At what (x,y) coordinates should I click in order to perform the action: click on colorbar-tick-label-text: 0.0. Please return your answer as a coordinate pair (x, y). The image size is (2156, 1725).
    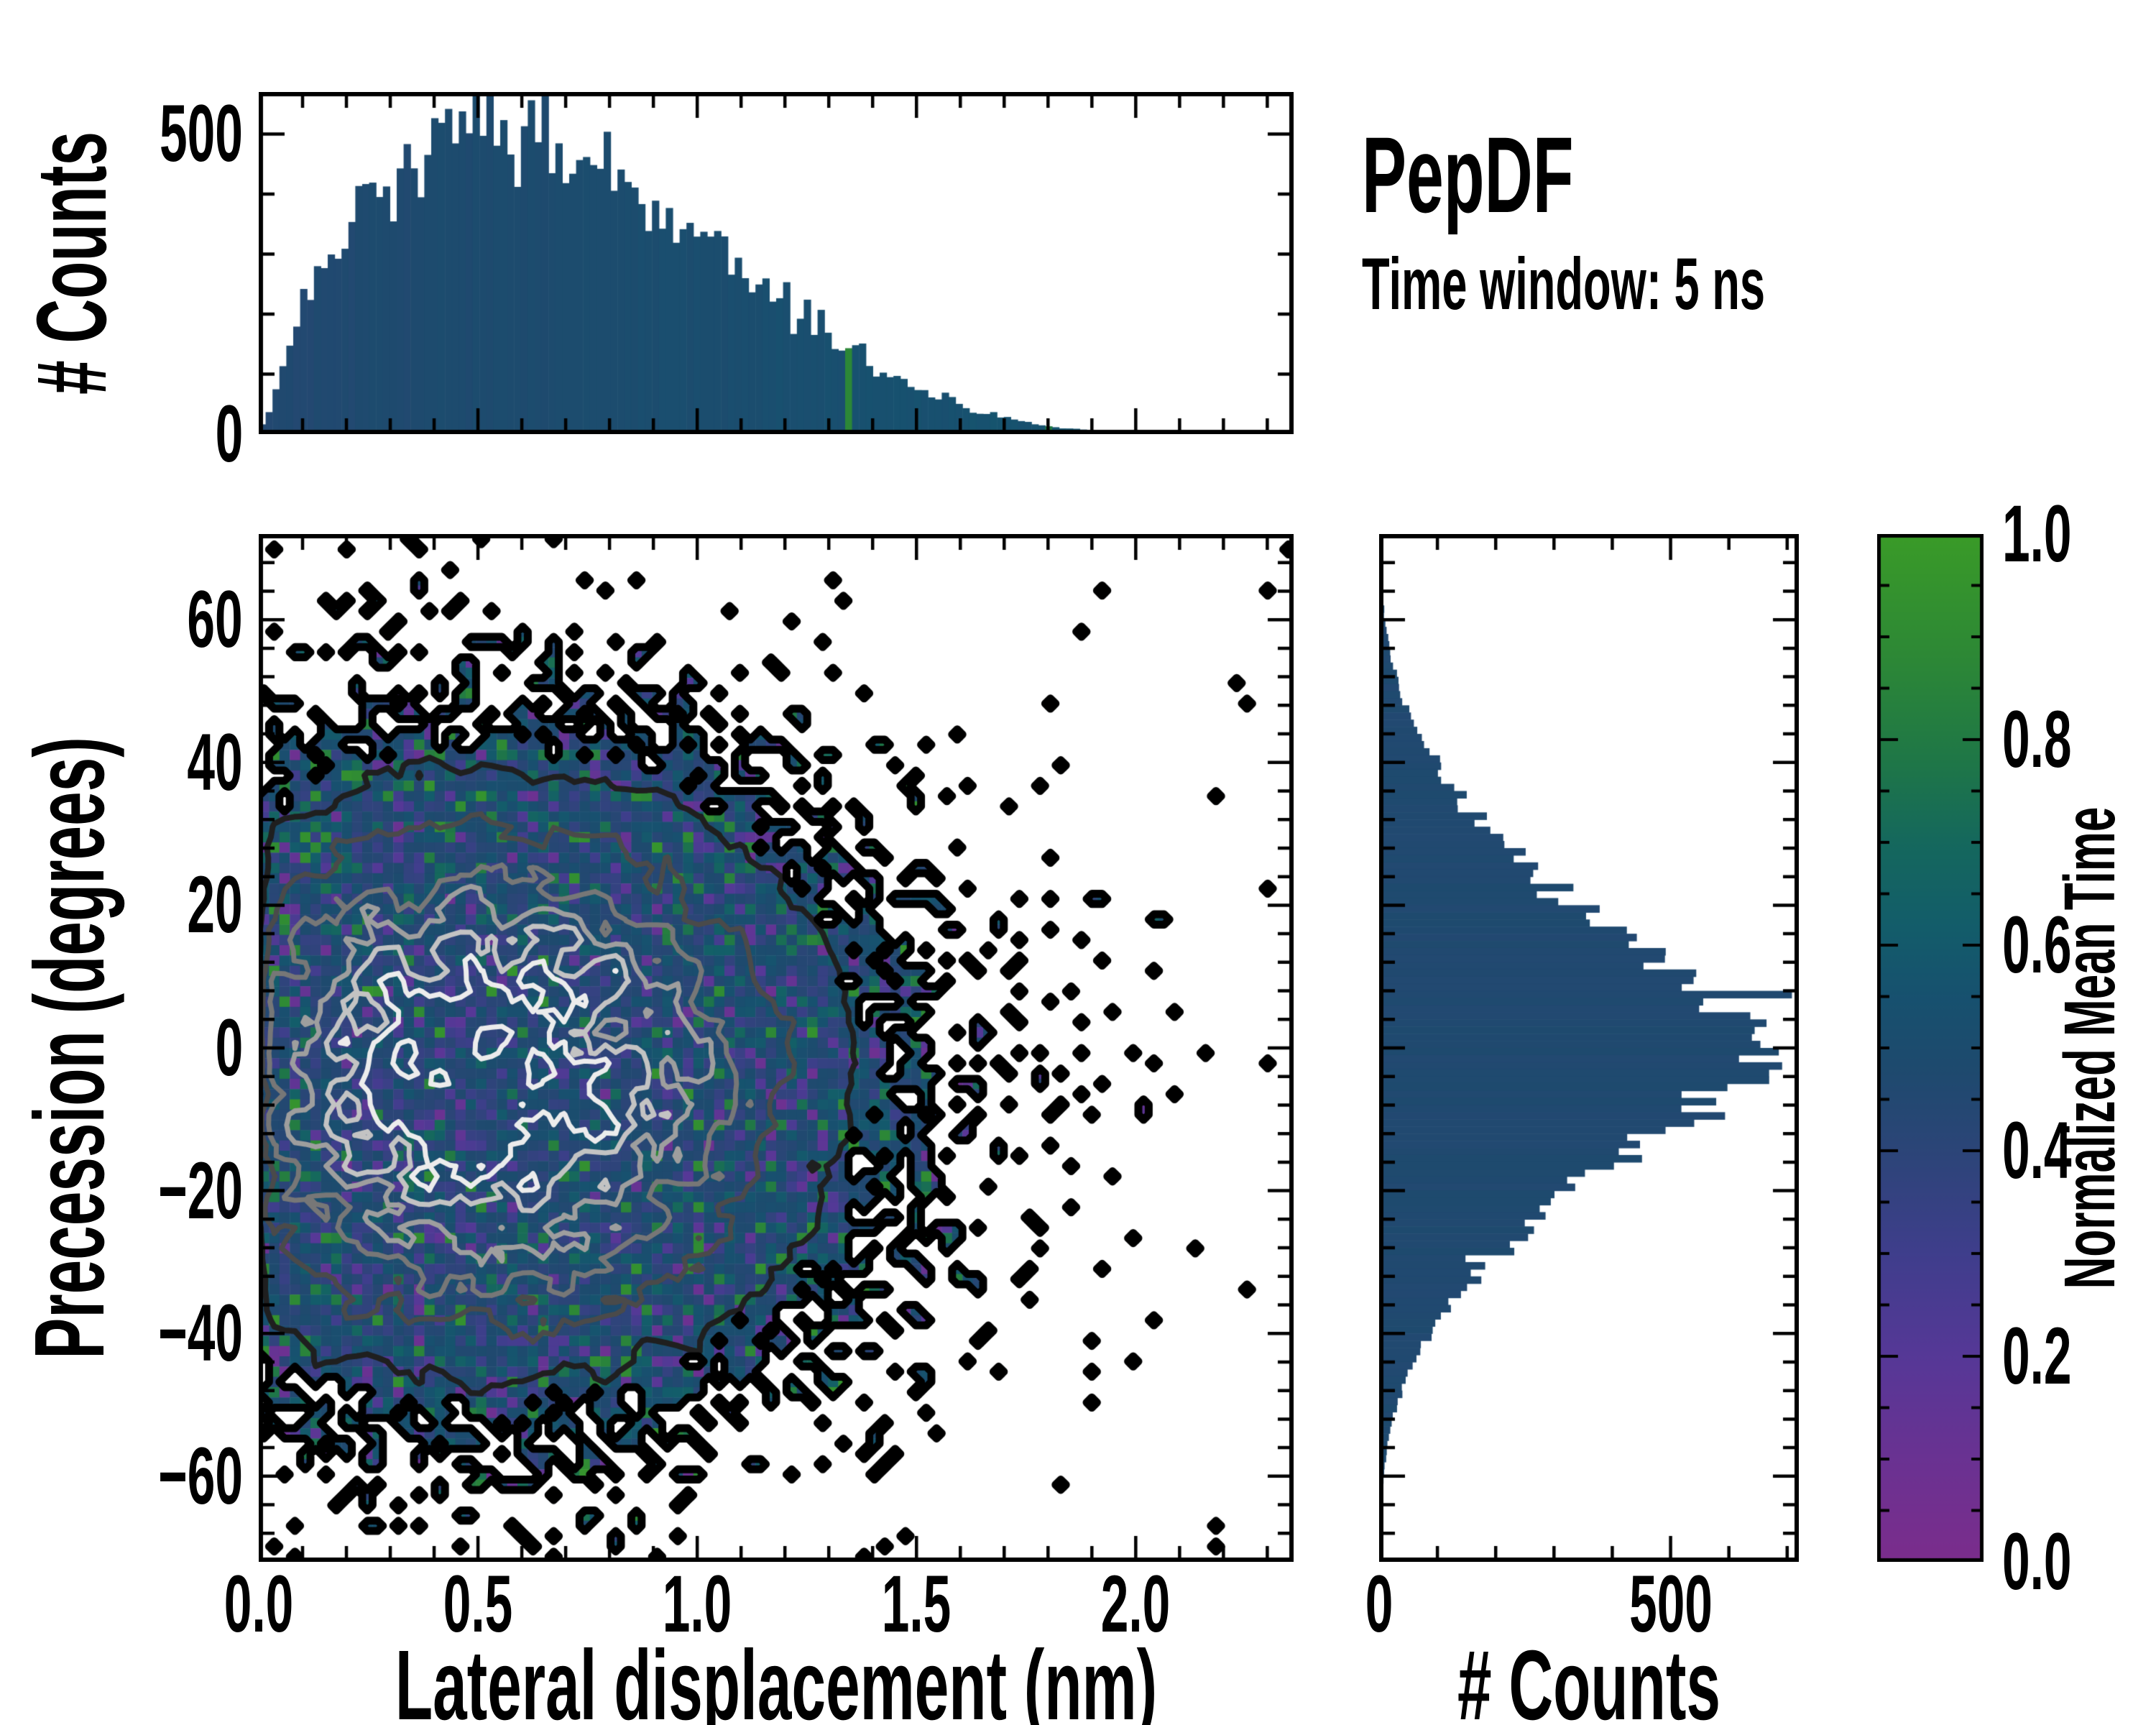
    Looking at the image, I should click on (2037, 1561).